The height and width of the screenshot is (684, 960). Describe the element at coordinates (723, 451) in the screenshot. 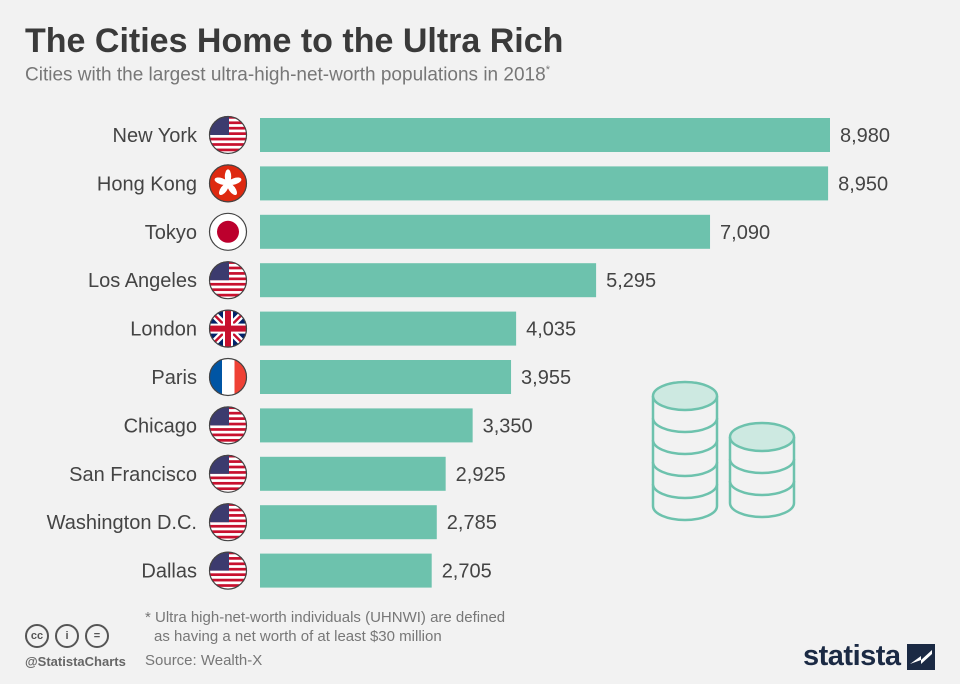

I see `coin-stacks-illustration` at that location.